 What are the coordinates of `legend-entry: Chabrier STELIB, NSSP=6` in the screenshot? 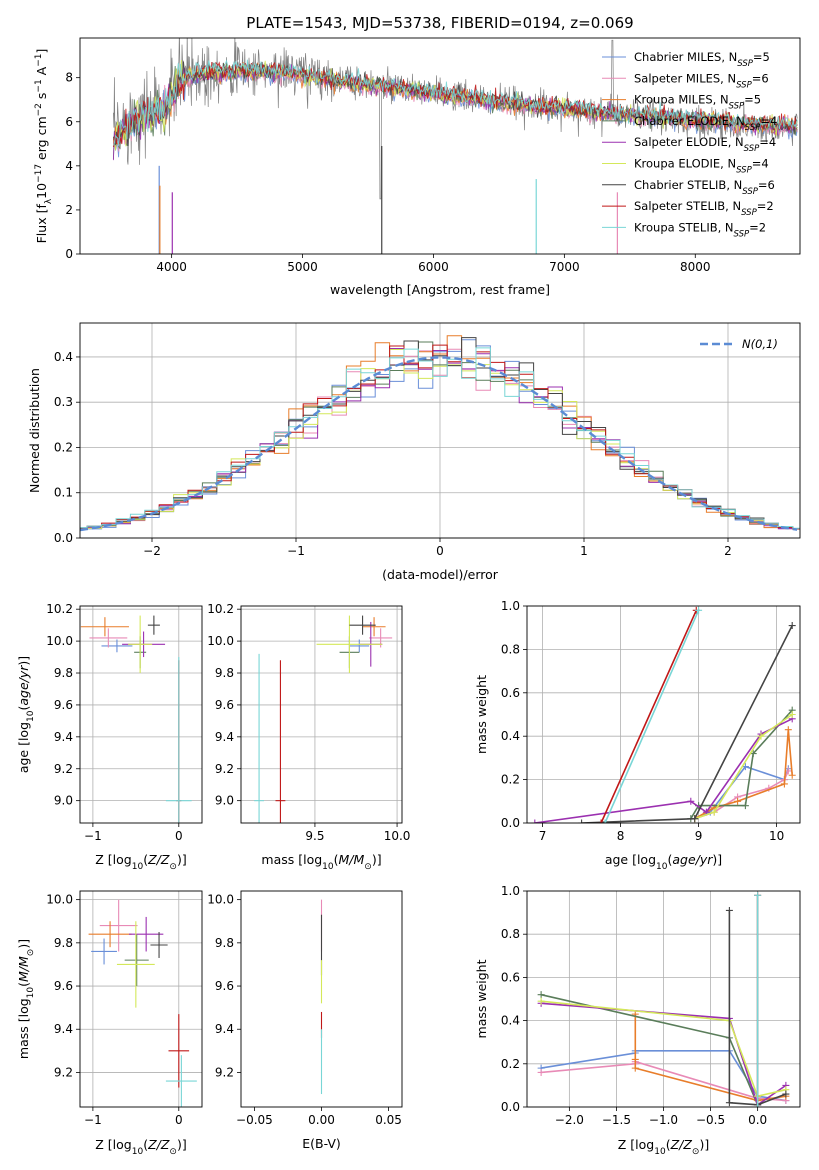 It's located at (704, 187).